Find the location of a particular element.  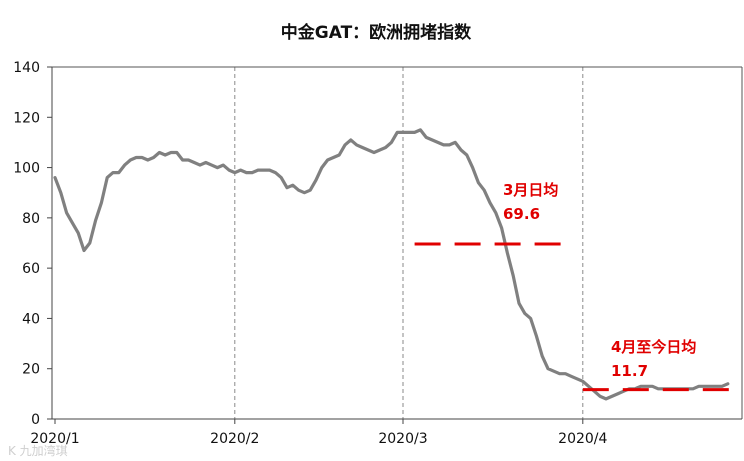

y-tick-label: 80 is located at coordinates (31, 219).